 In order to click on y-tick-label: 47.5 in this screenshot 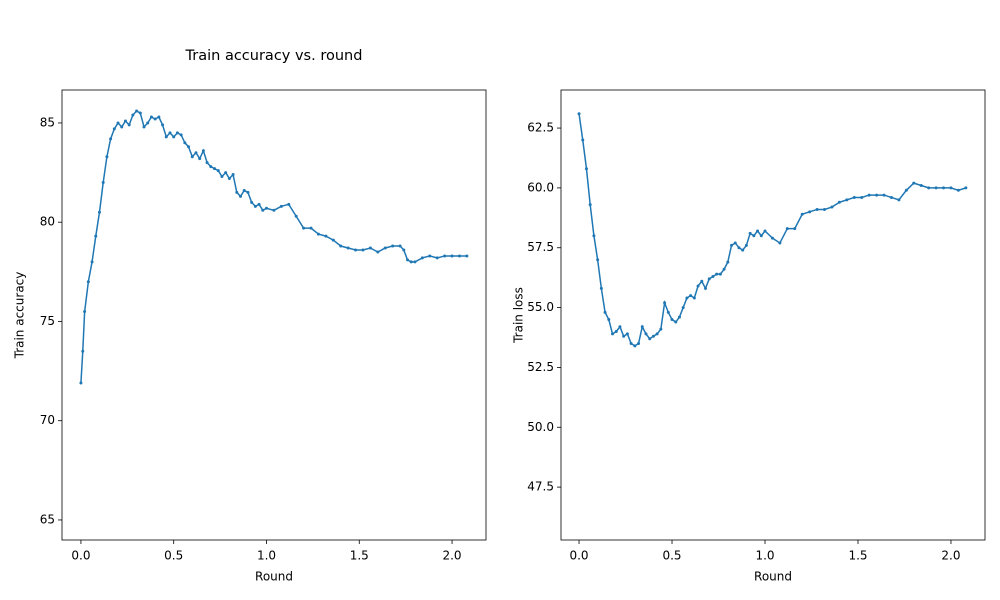, I will do `click(540, 487)`.